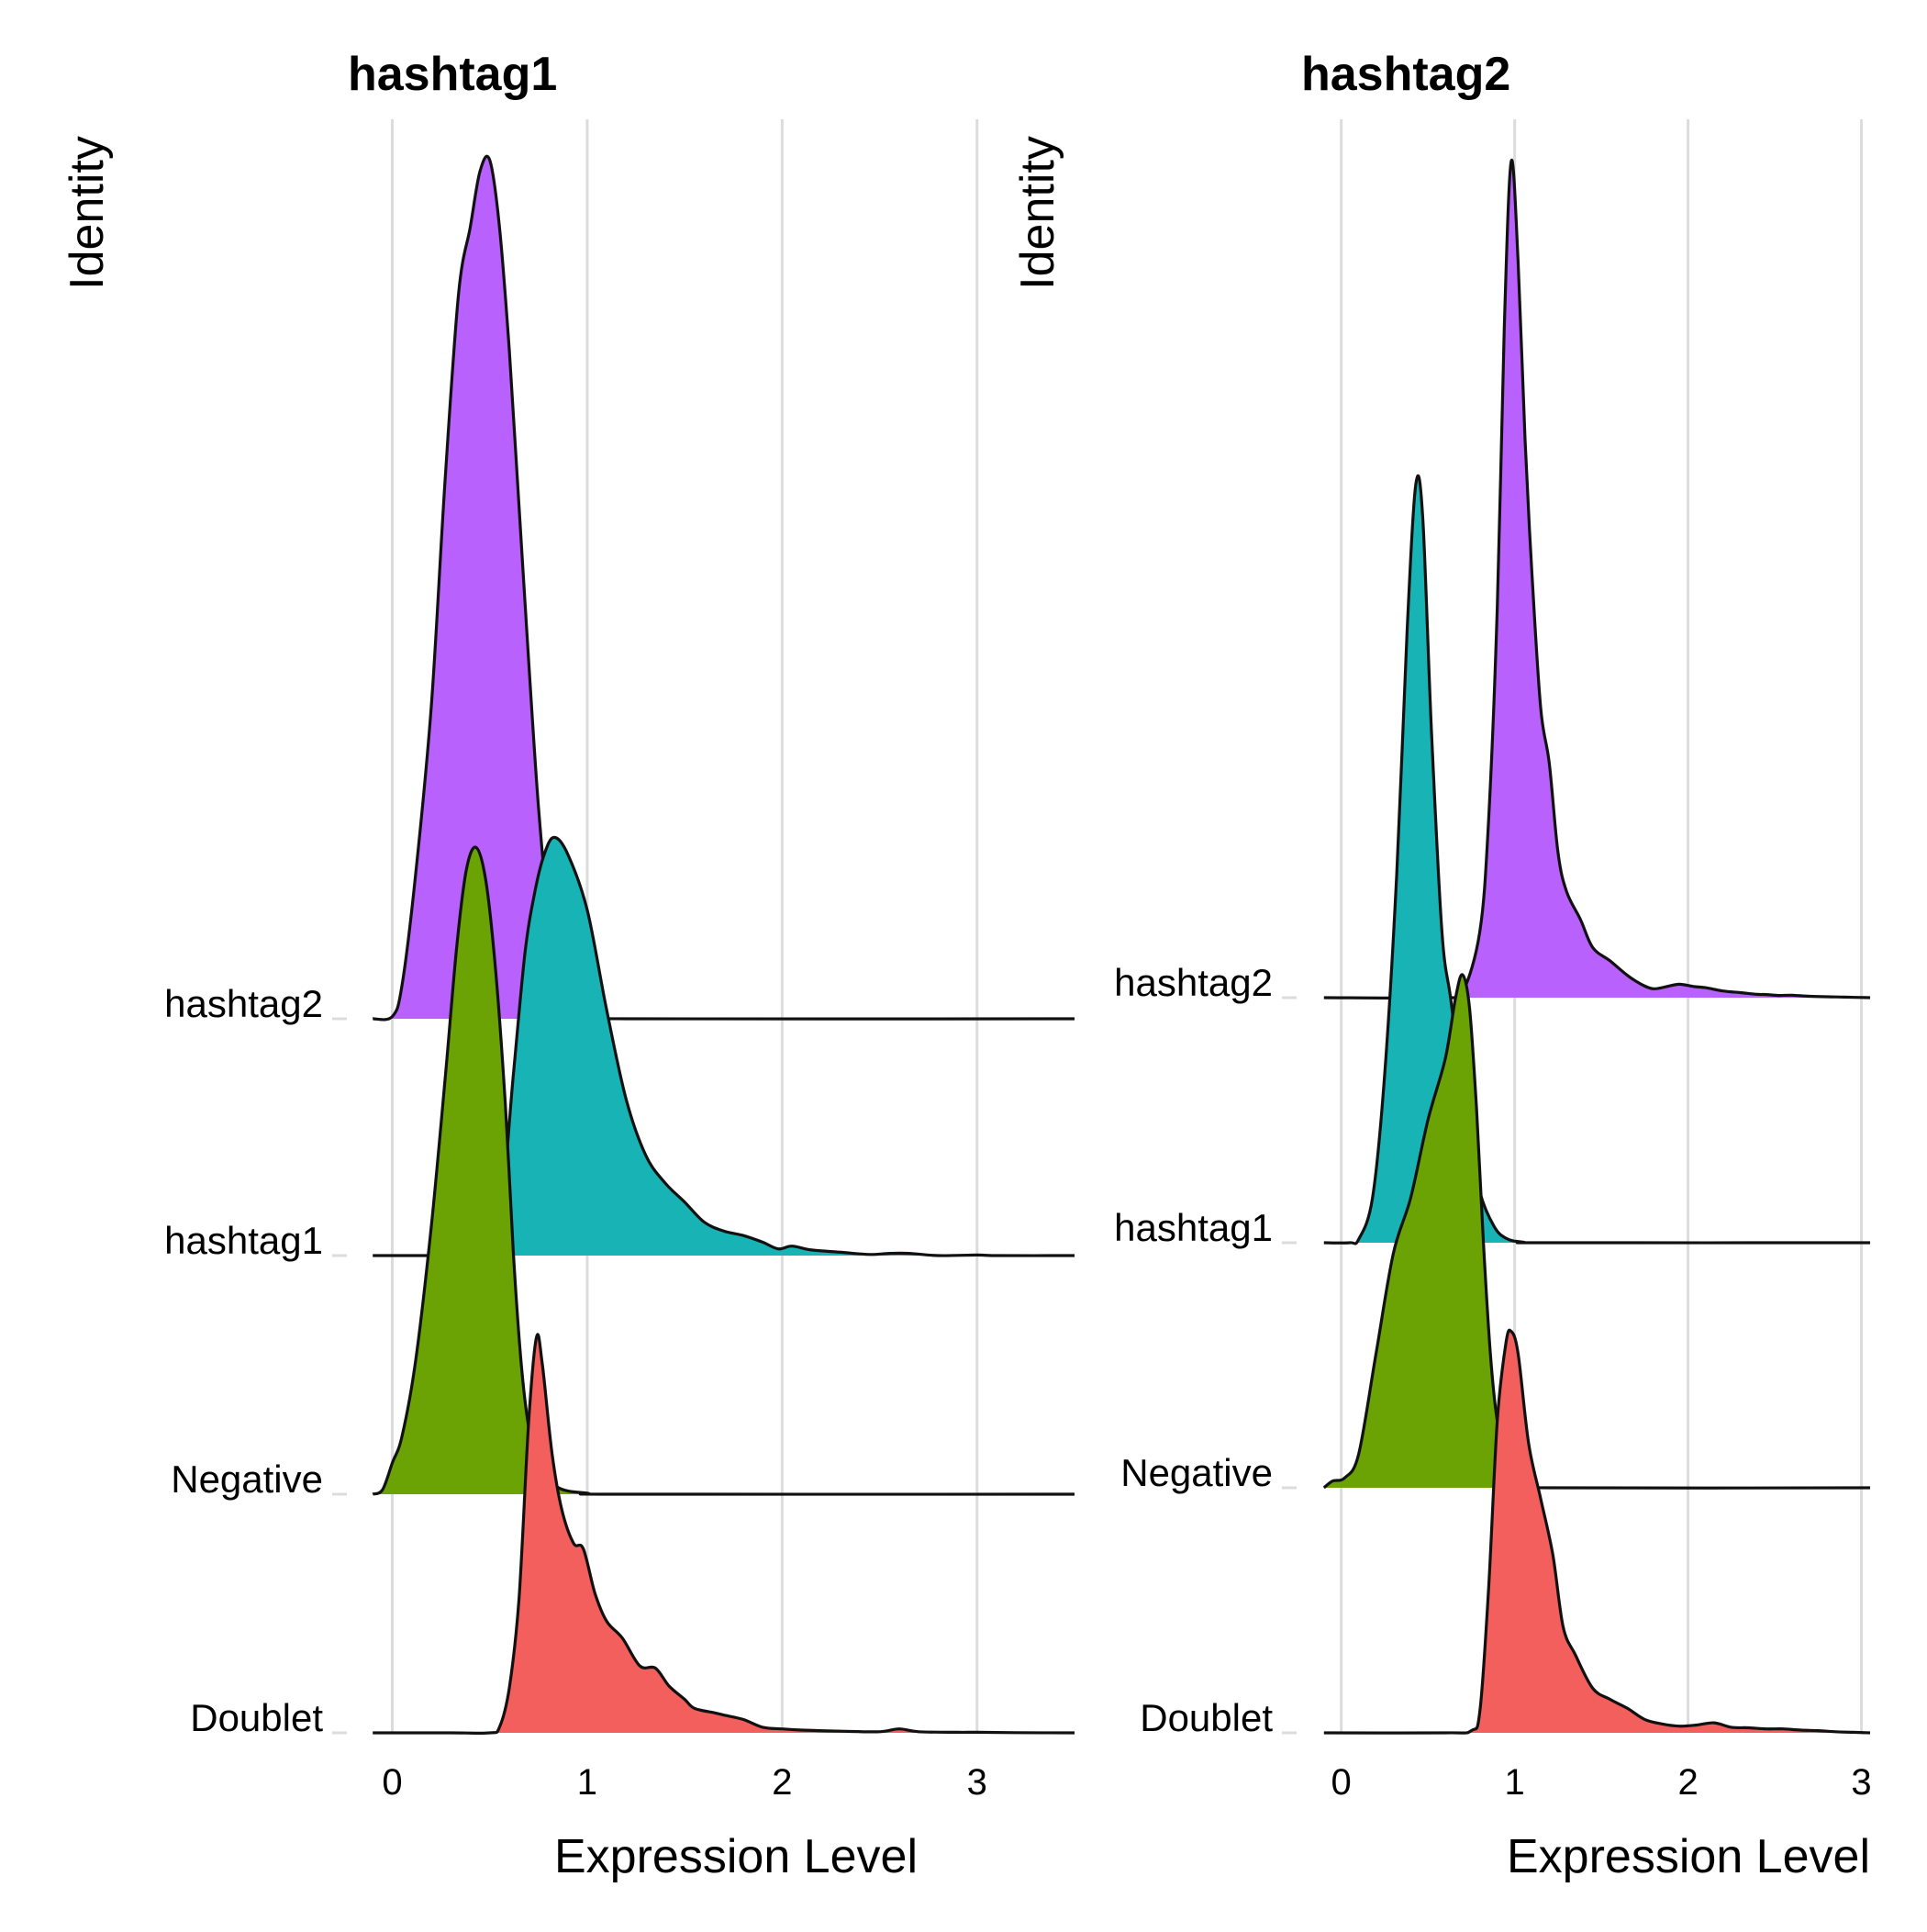 The height and width of the screenshot is (1932, 1927). I want to click on ridge-outline-Negative, so click(723, 1170).